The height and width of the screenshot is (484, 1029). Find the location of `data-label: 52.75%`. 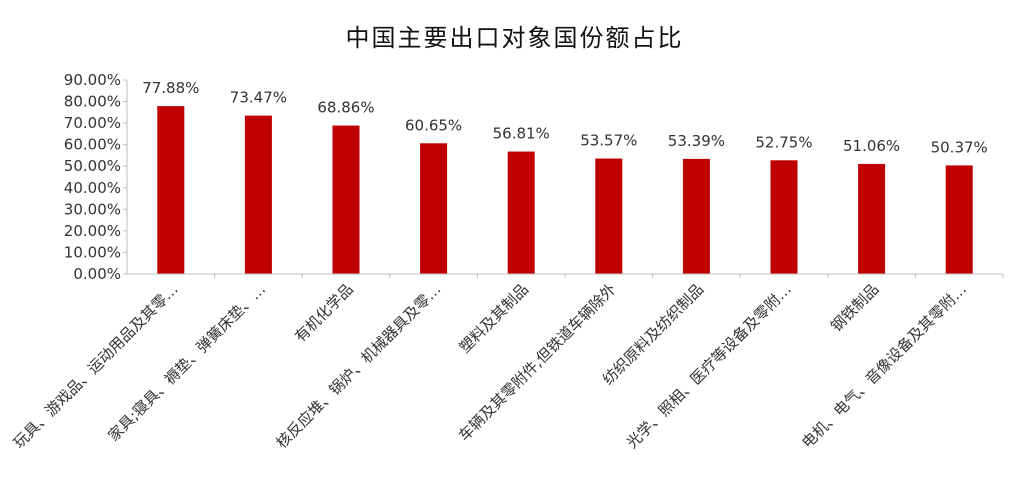

data-label: 52.75% is located at coordinates (783, 142).